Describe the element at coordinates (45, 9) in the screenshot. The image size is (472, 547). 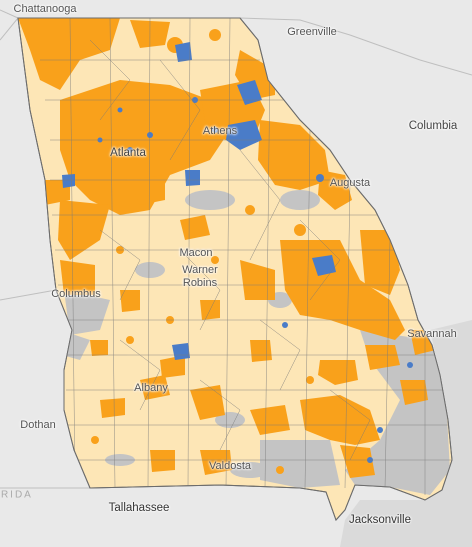
I see `city-label-chattanooga: Chattanooga` at that location.